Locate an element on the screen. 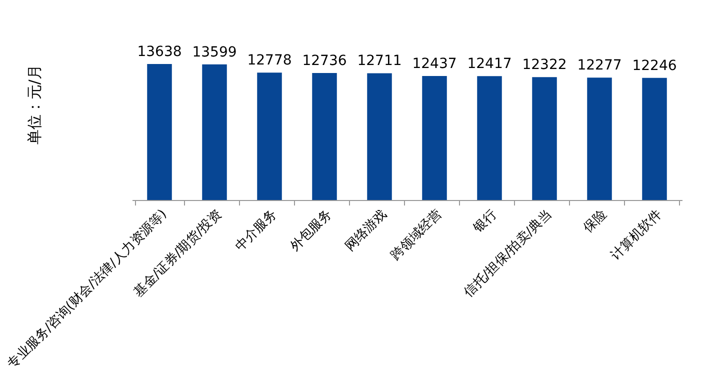  data-label: 12277 is located at coordinates (599, 66).